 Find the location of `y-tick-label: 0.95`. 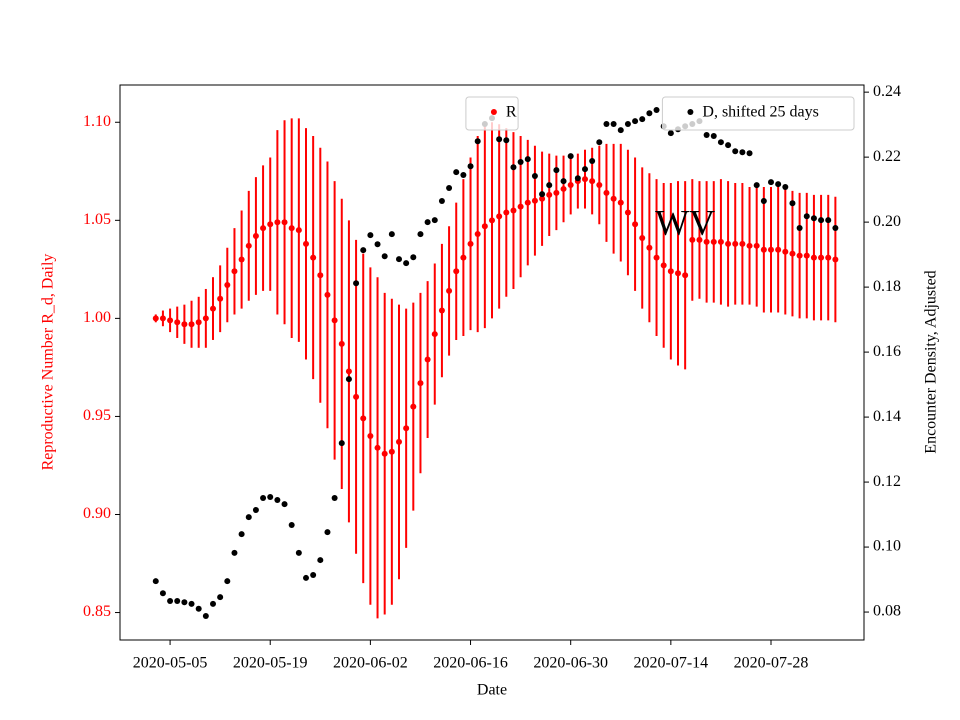

y-tick-label: 0.95 is located at coordinates (97, 415).